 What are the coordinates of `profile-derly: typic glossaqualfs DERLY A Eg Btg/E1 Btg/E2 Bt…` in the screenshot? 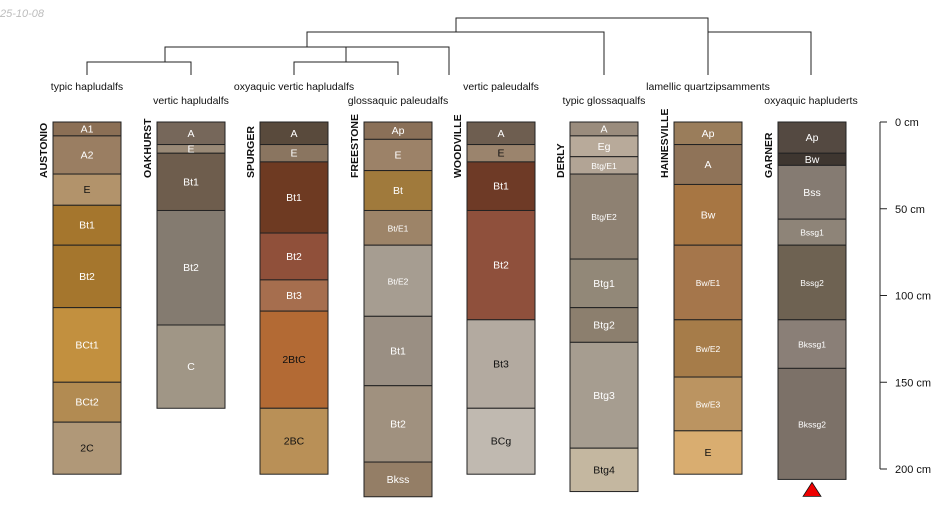 It's located at (600, 294).